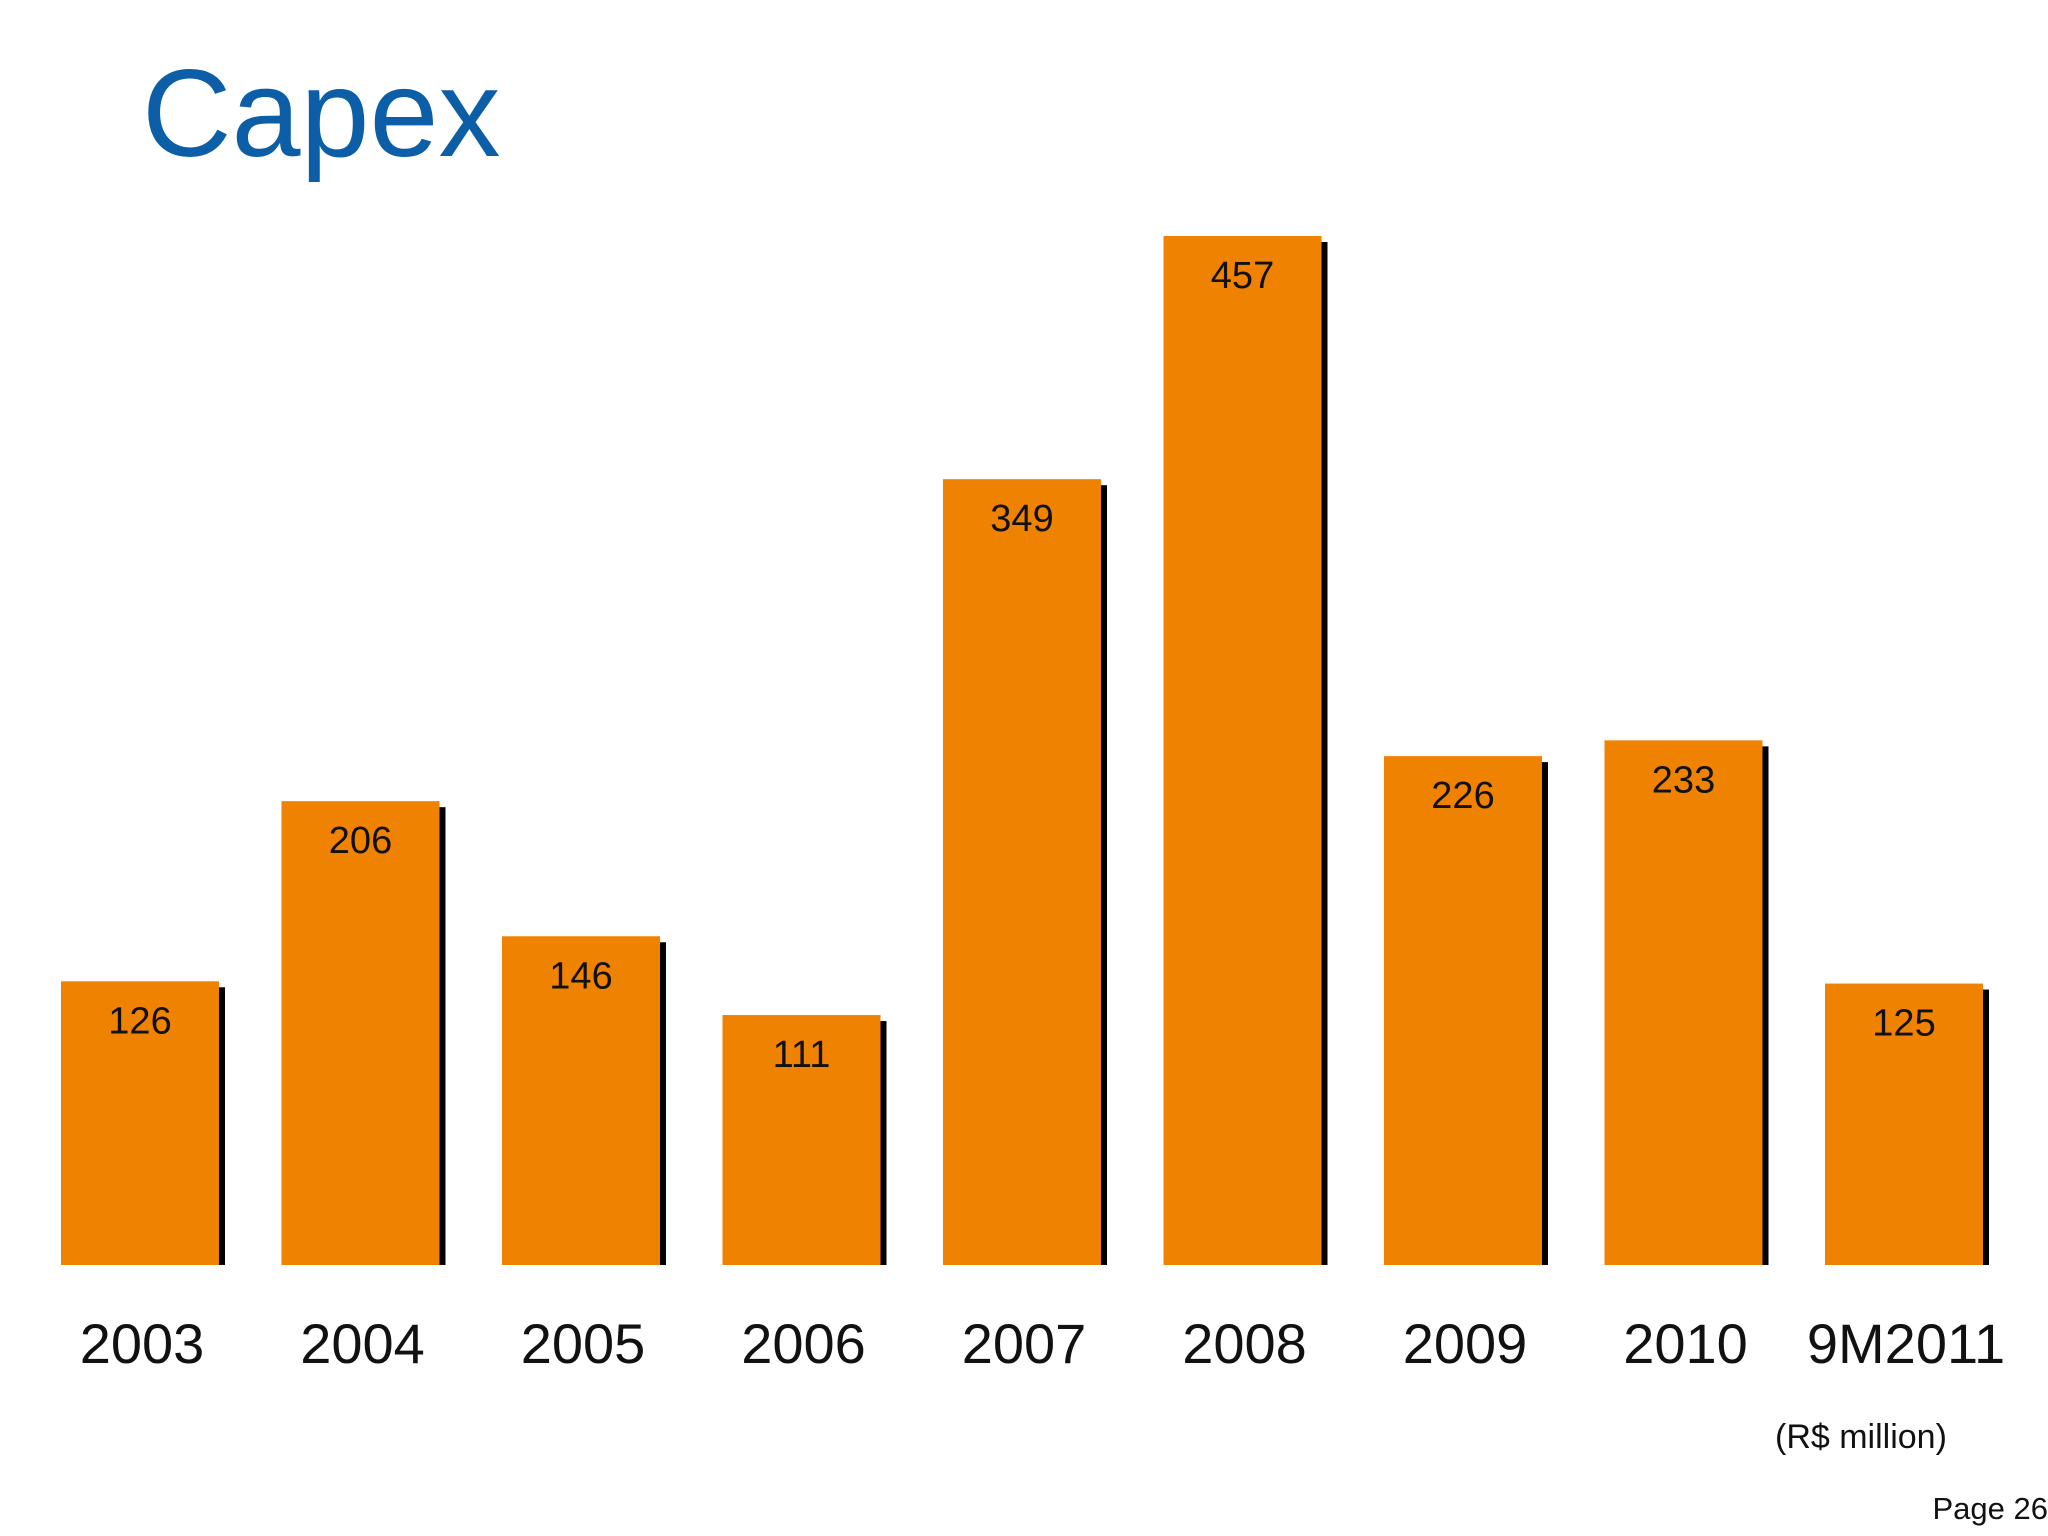 The image size is (2048, 1536). Describe the element at coordinates (360, 841) in the screenshot. I see `data-label: 206` at that location.